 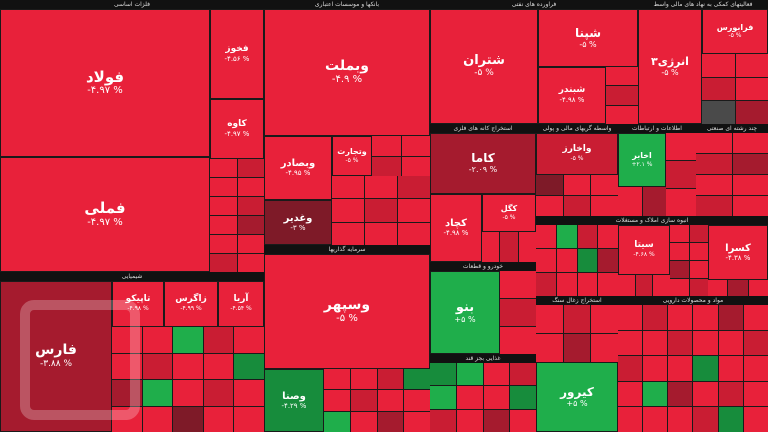 I want to click on tile-name: واخارز, so click(x=577, y=149).